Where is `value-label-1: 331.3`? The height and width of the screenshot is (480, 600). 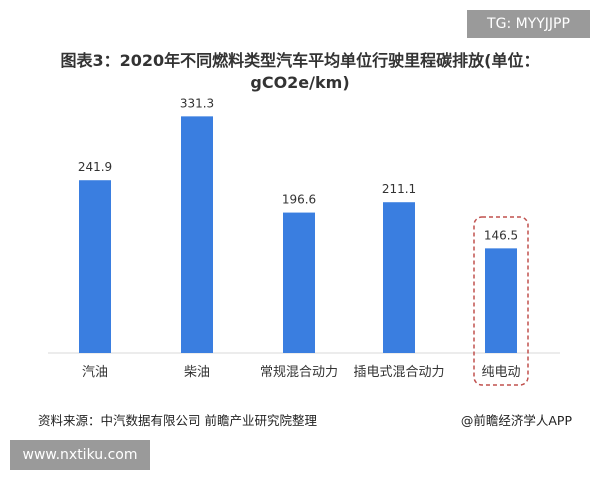
value-label-1: 331.3 is located at coordinates (197, 103).